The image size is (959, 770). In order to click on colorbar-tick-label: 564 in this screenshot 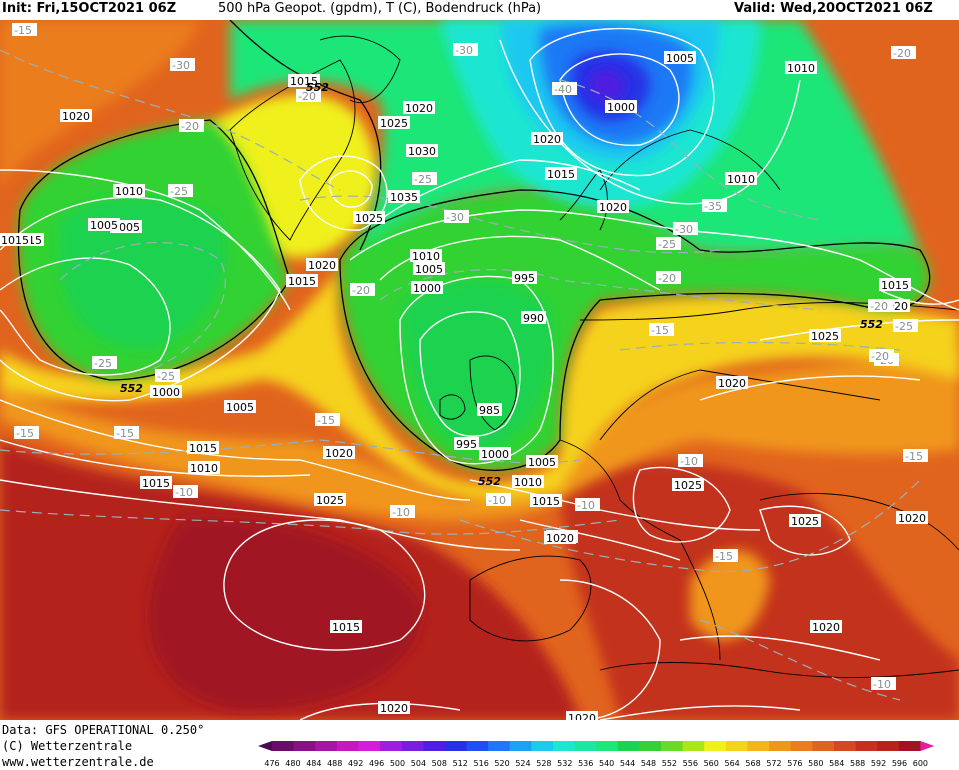, I will do `click(732, 763)`.